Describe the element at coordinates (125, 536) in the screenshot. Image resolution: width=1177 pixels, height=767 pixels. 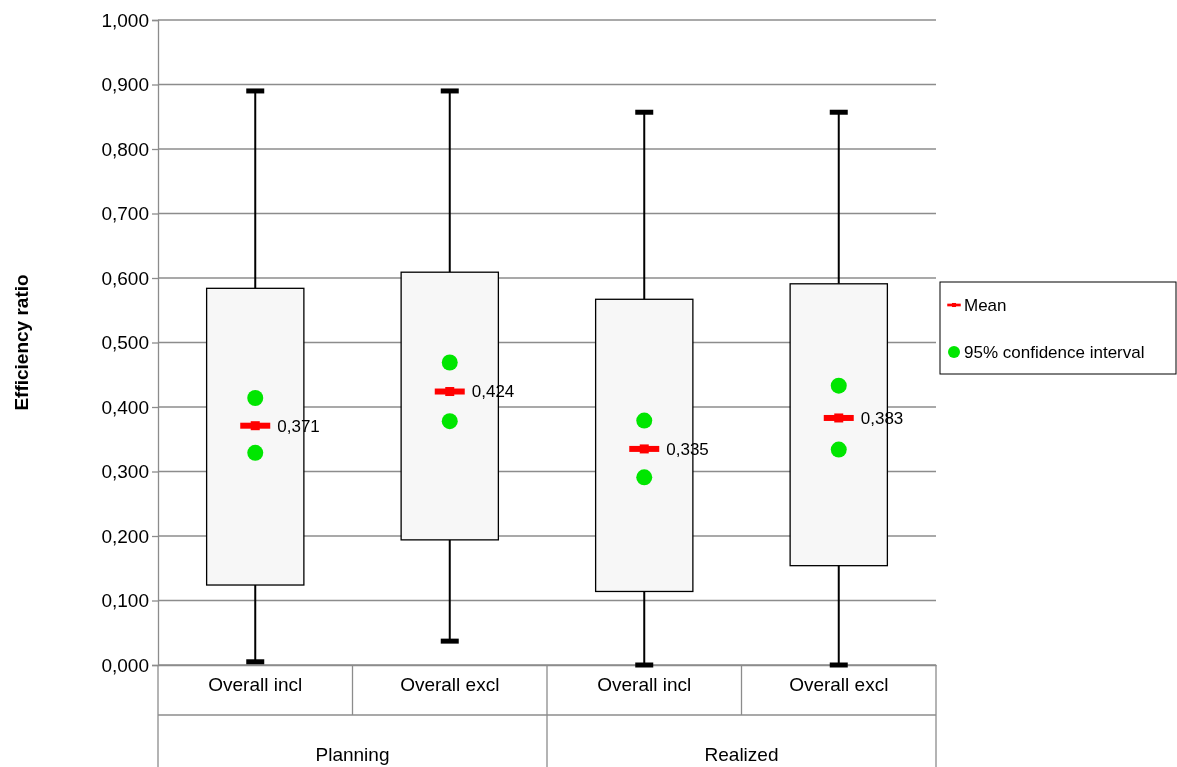
I see `y-tick-label: 0,200` at that location.